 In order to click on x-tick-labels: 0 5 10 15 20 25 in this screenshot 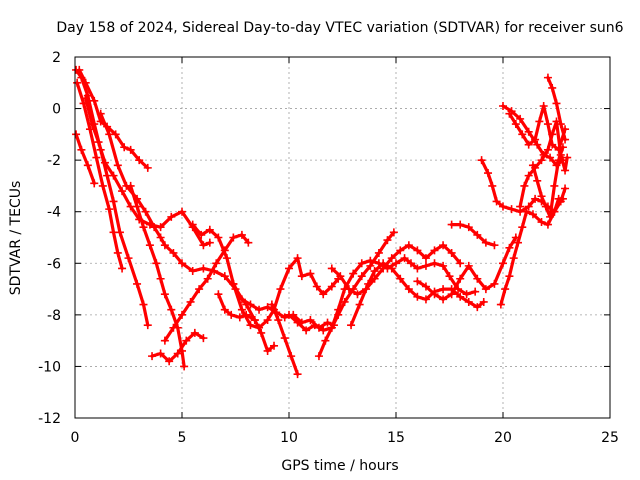, I will do `click(345, 438)`.